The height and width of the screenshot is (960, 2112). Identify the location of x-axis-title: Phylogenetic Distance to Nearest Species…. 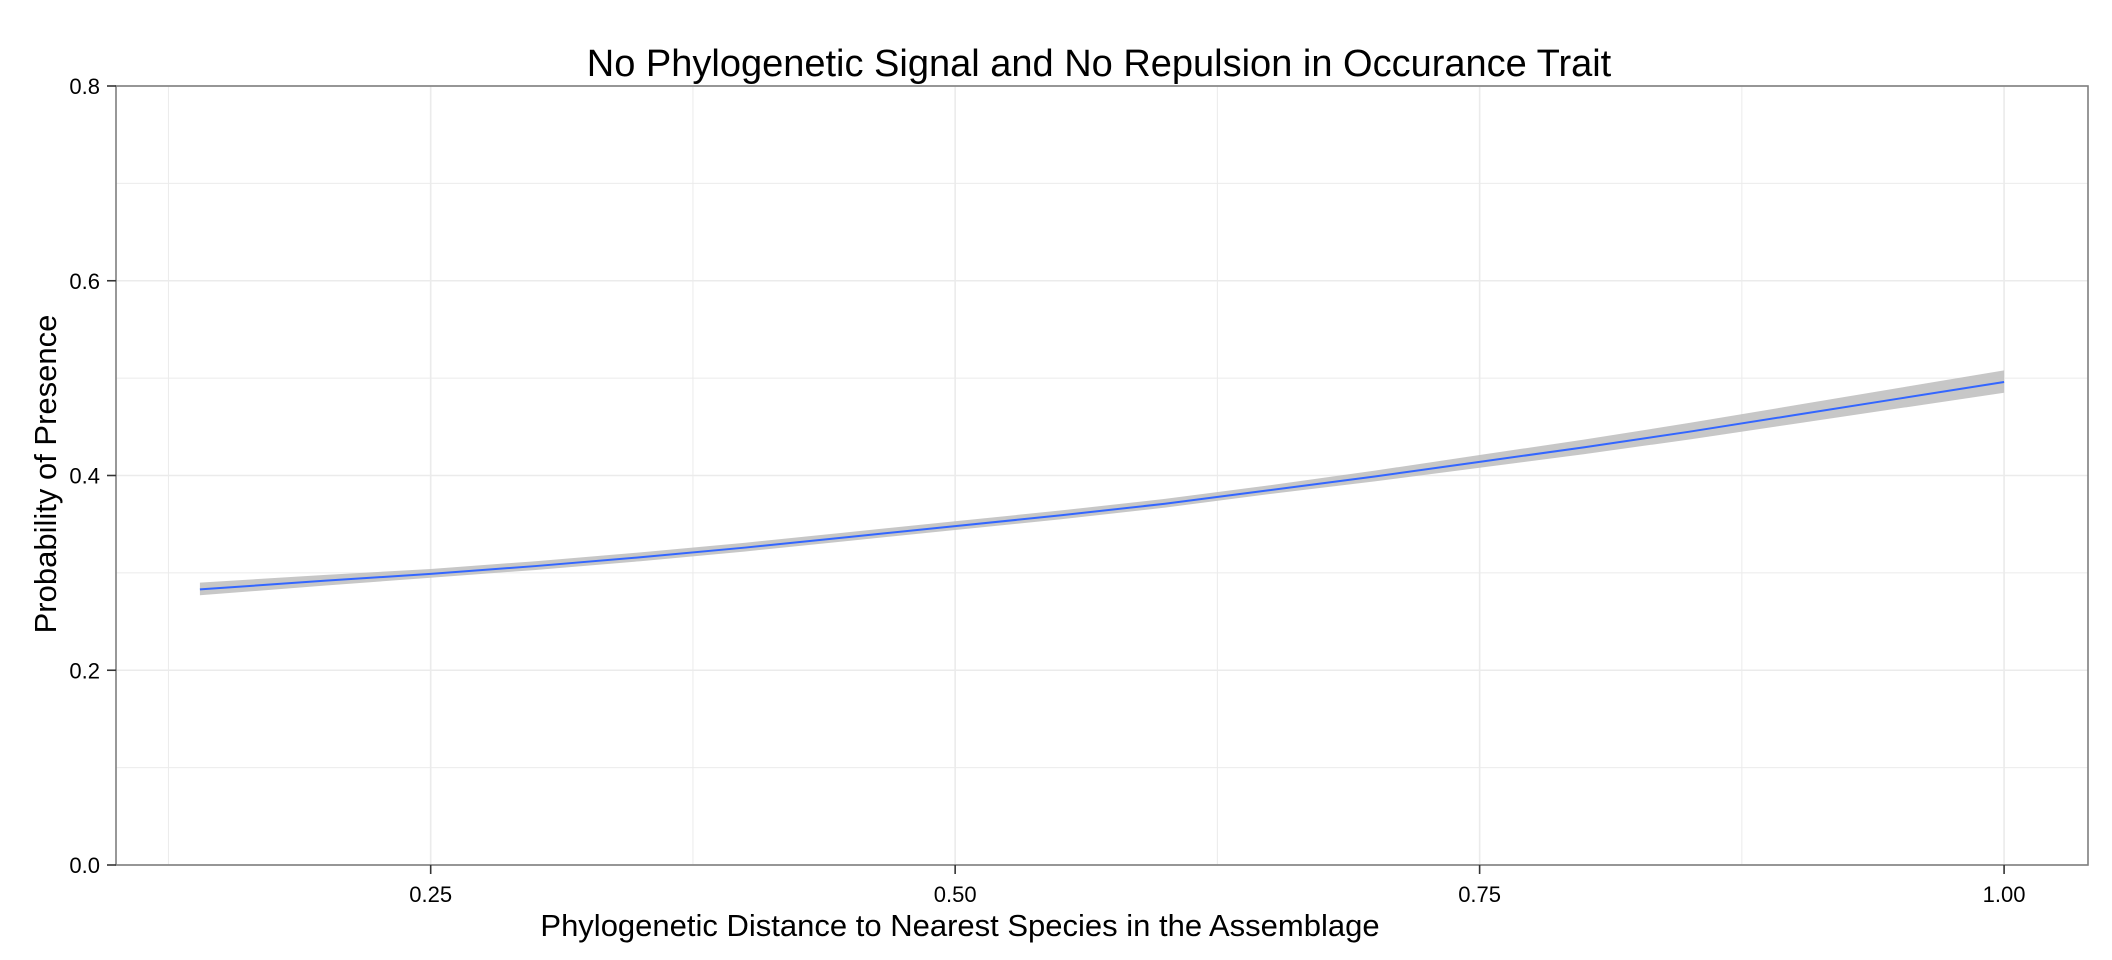
(959, 925).